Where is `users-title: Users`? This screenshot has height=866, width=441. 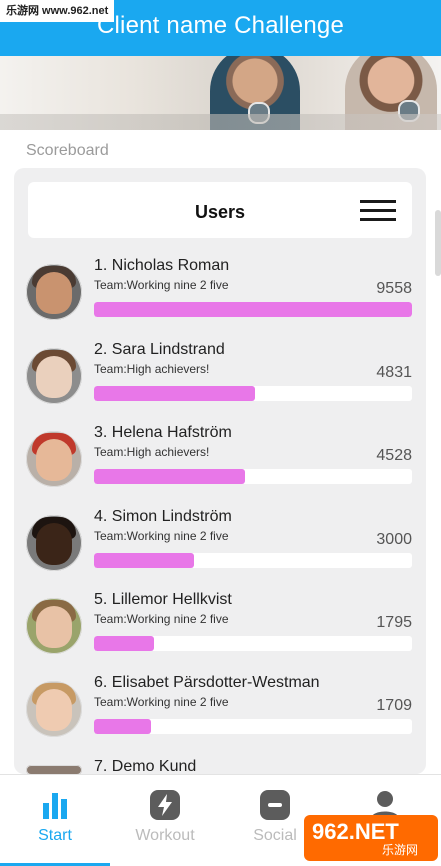 users-title: Users is located at coordinates (220, 212).